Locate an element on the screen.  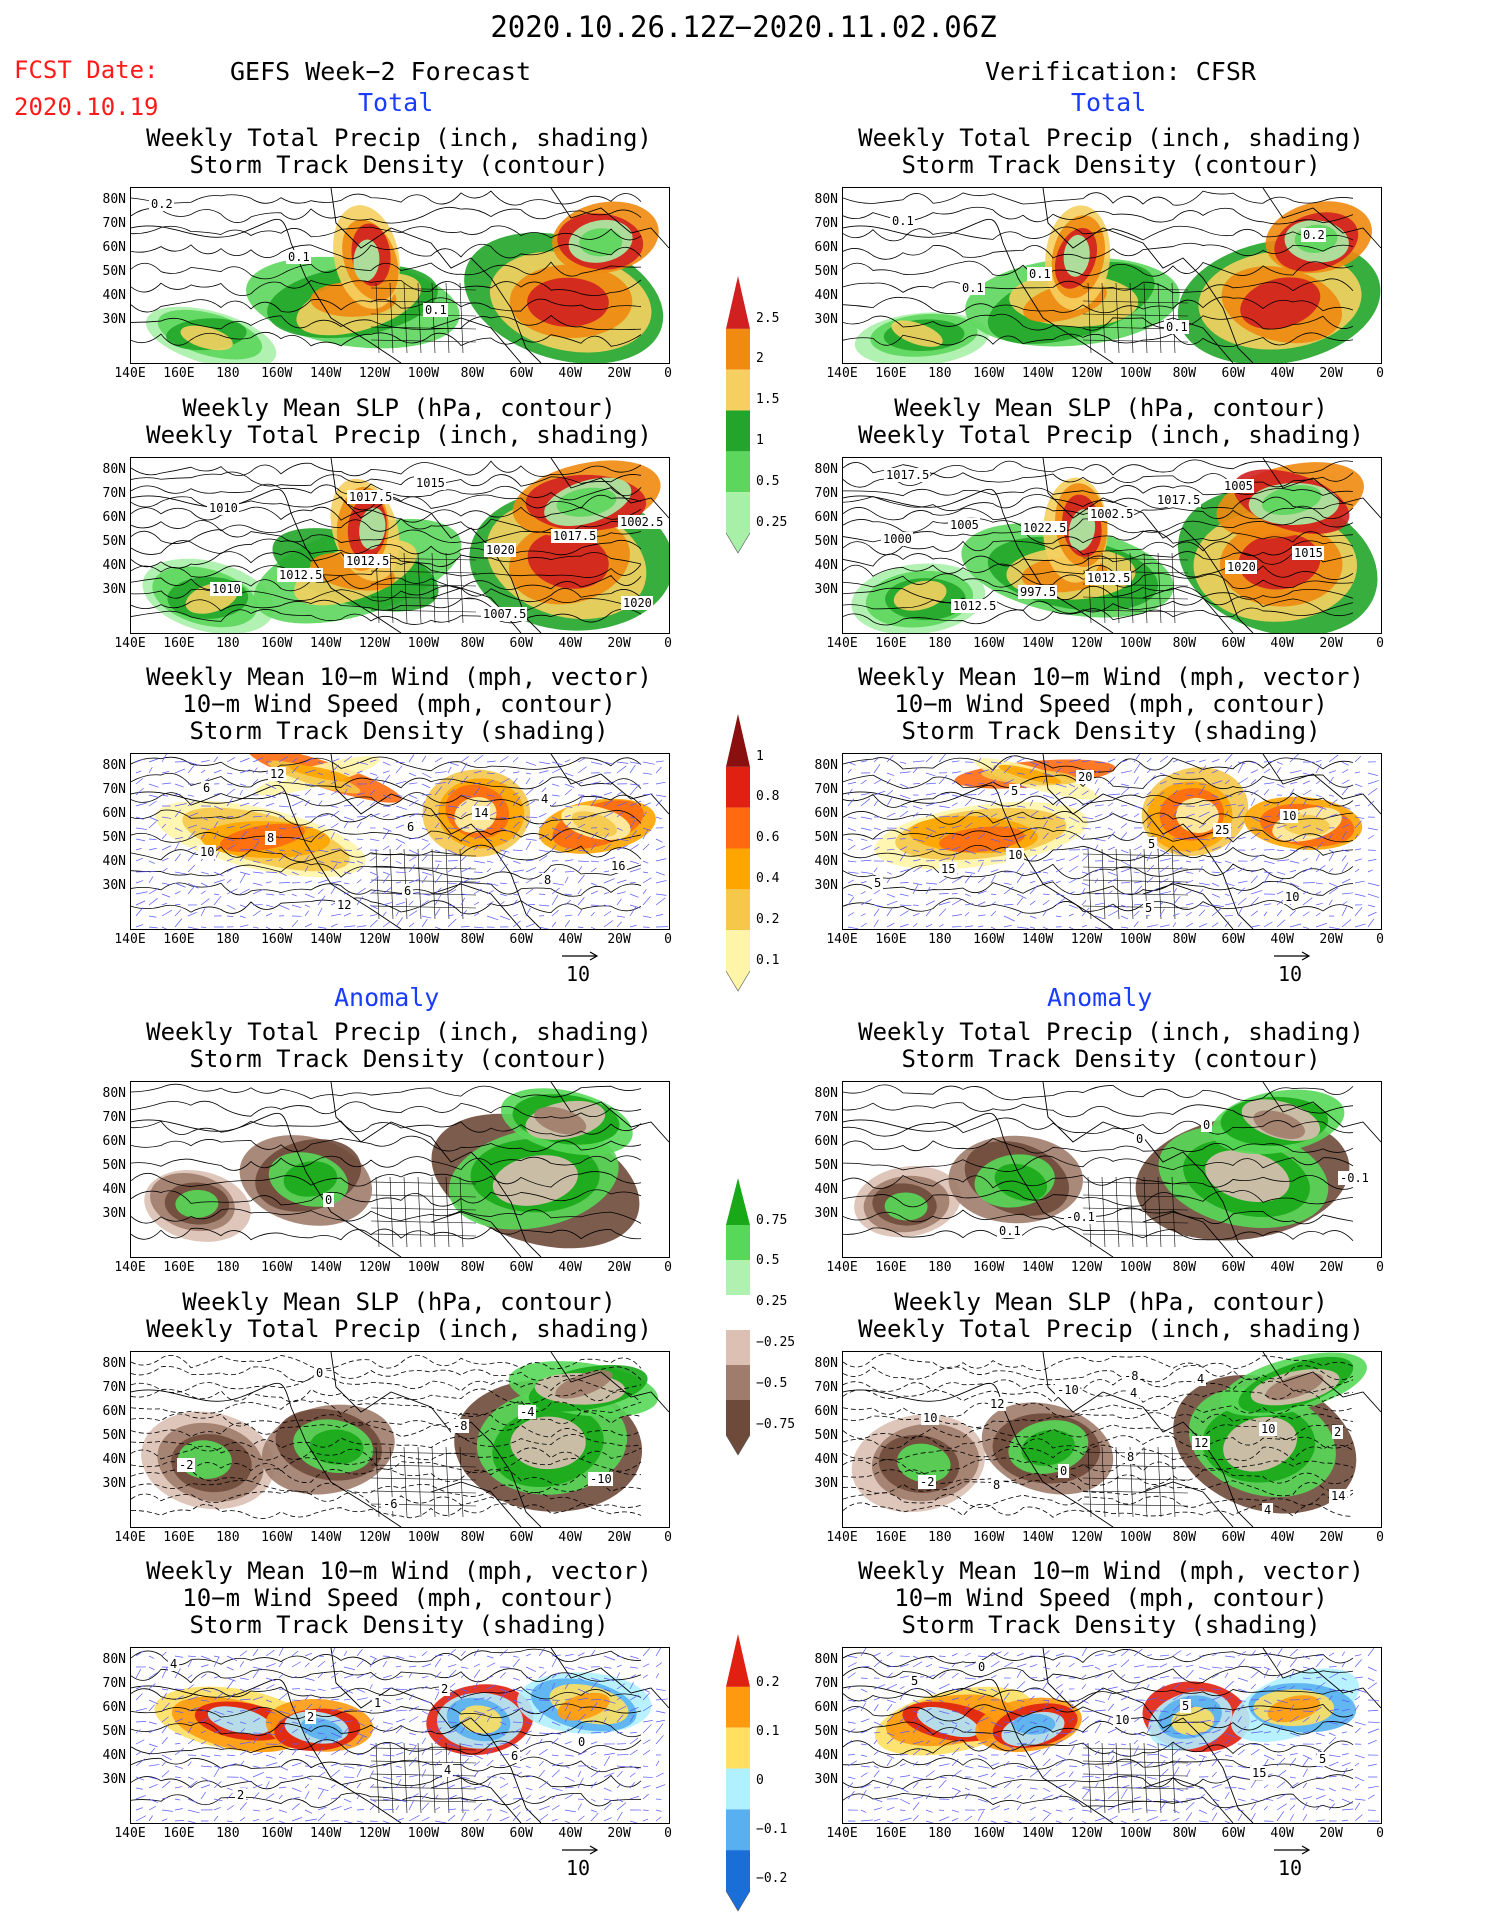
contour-label: 1012.5 is located at coordinates (367, 561).